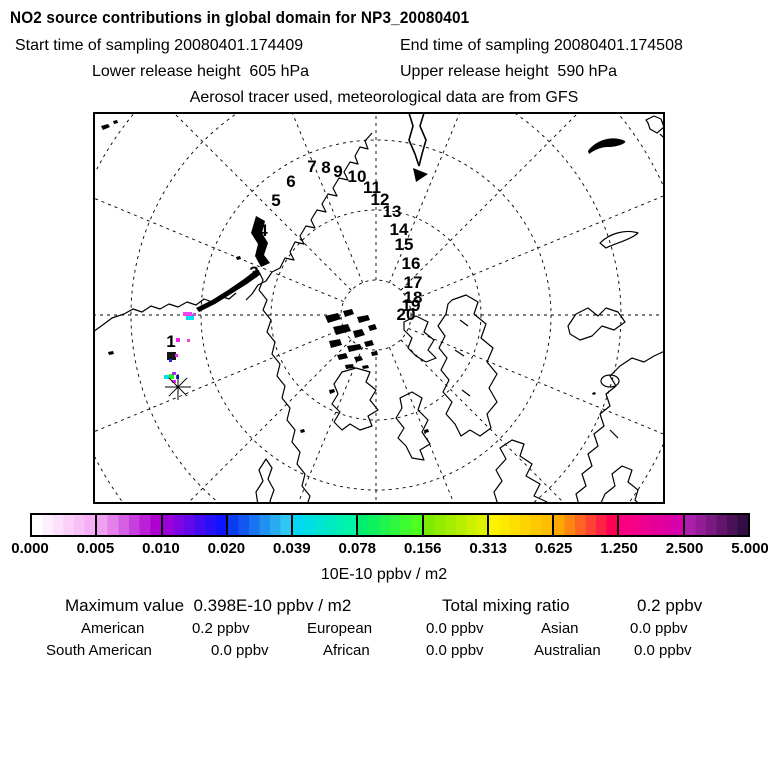 The image size is (768, 768). What do you see at coordinates (253, 272) in the screenshot?
I see `trajectory-point-label: 3` at bounding box center [253, 272].